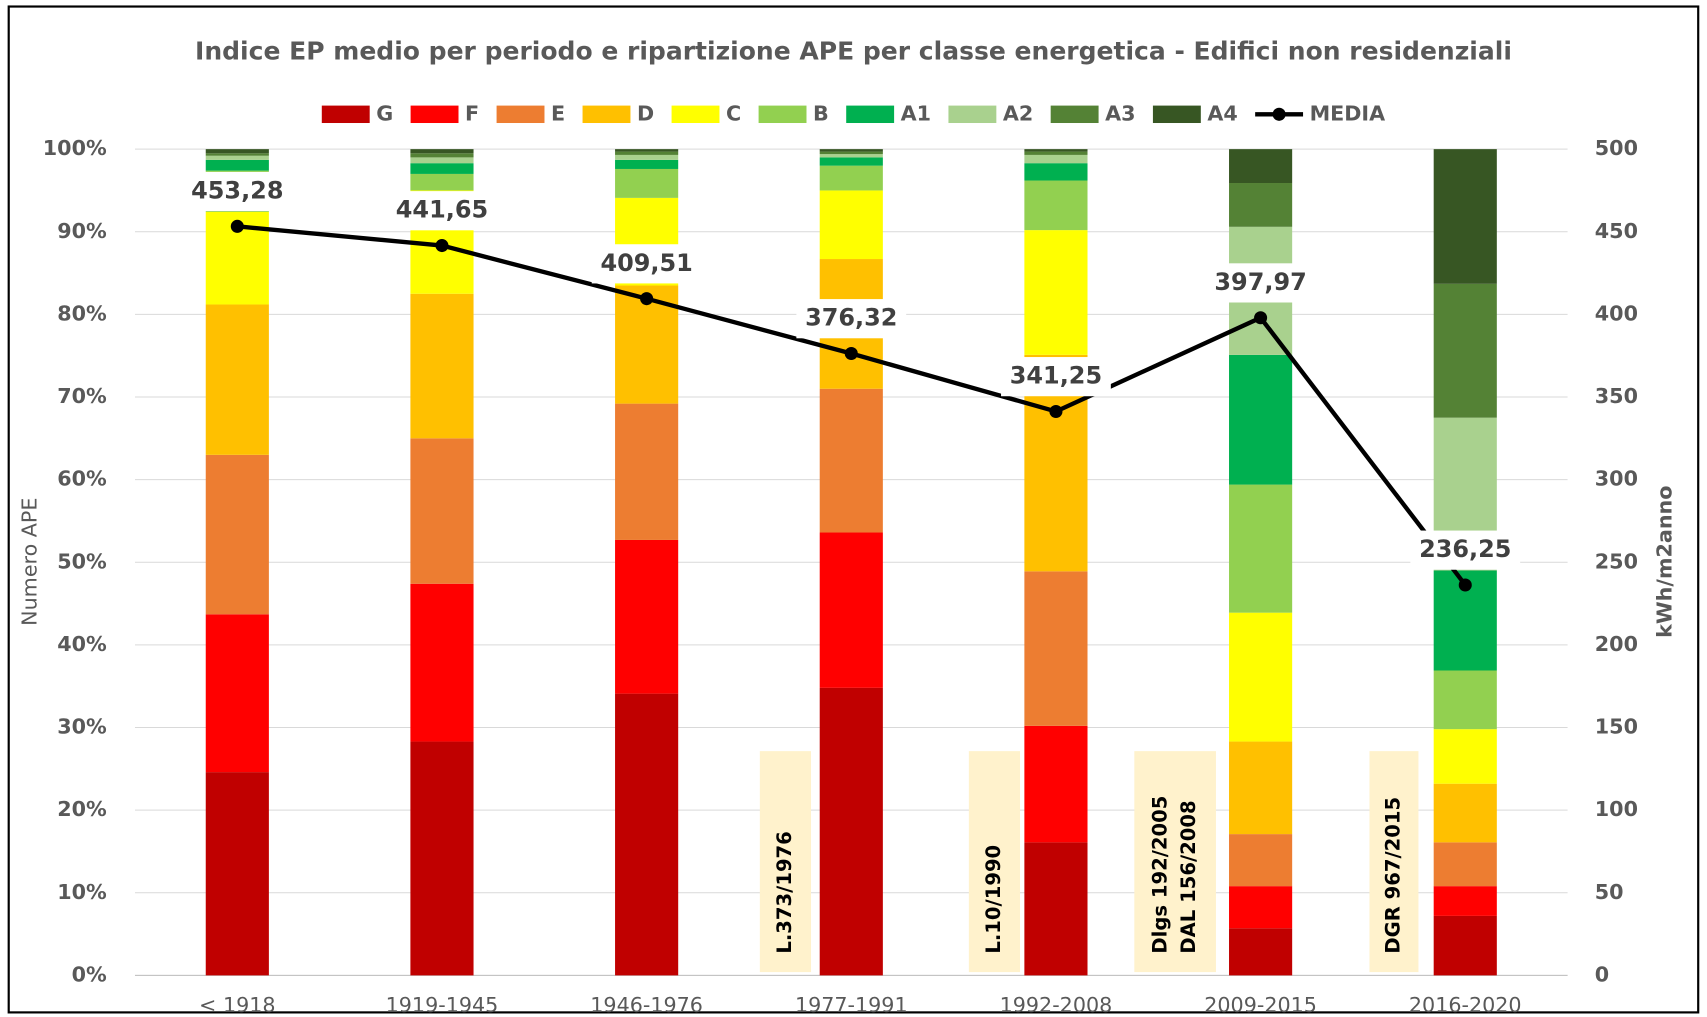 This screenshot has height=1017, width=1707. I want to click on value-label: 409,51, so click(646, 263).